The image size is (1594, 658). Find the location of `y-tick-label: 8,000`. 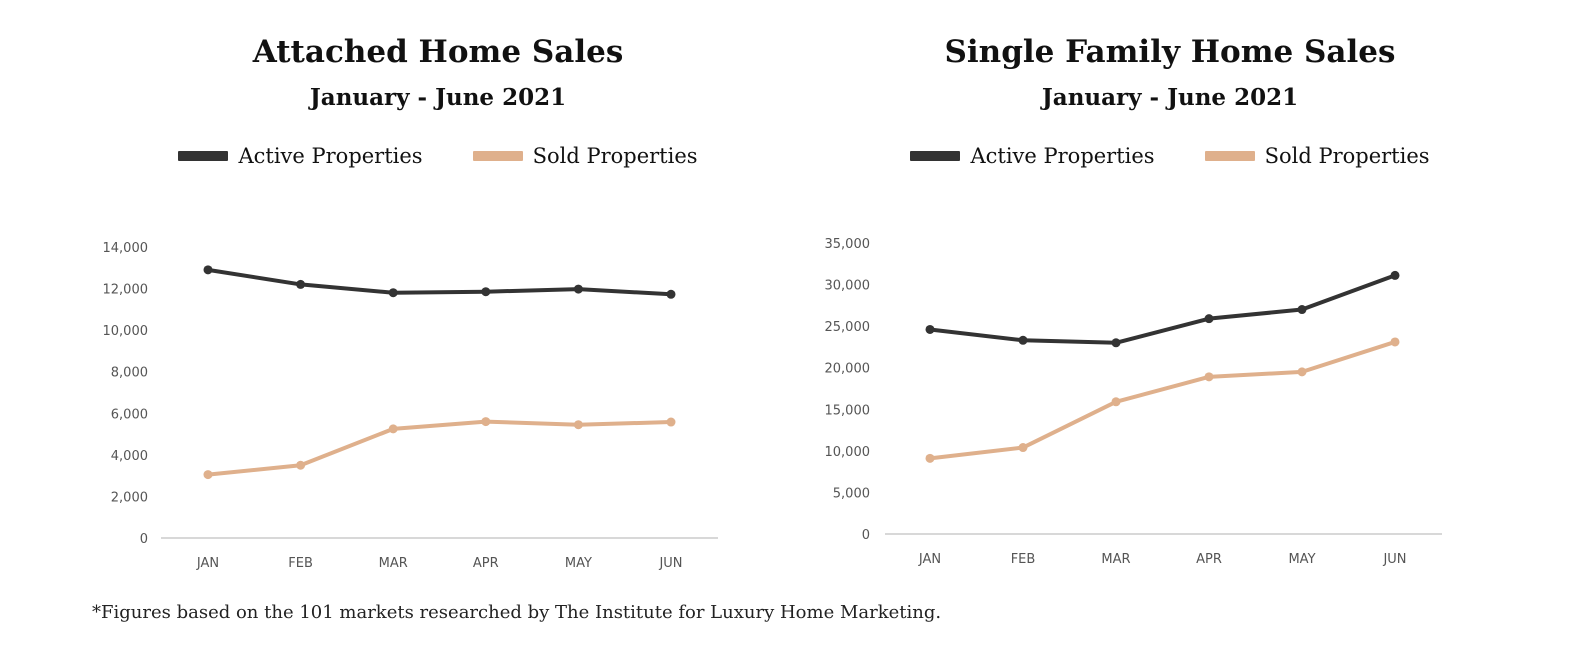

y-tick-label: 8,000 is located at coordinates (129, 373).